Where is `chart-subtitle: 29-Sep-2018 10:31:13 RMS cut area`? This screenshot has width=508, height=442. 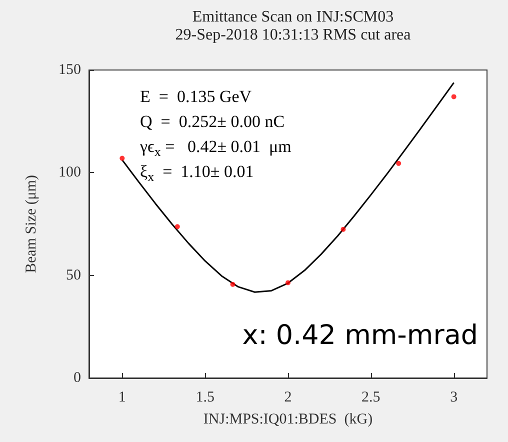 chart-subtitle: 29-Sep-2018 10:31:13 RMS cut area is located at coordinates (293, 35).